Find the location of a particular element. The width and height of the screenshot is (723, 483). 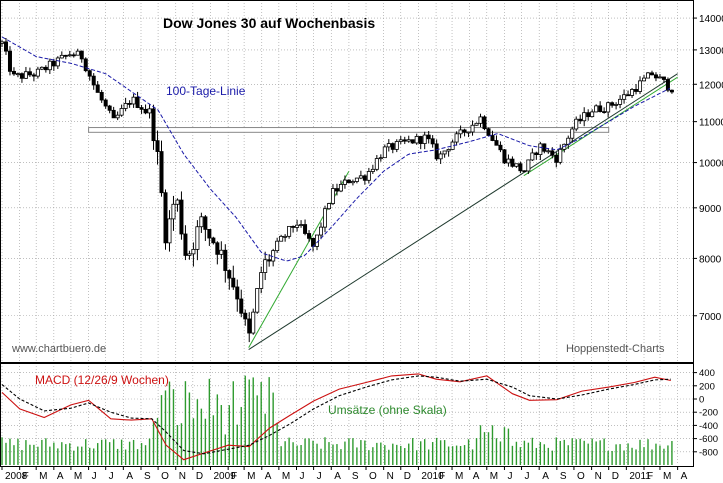

x-tick-label: 2010 is located at coordinates (432, 476).